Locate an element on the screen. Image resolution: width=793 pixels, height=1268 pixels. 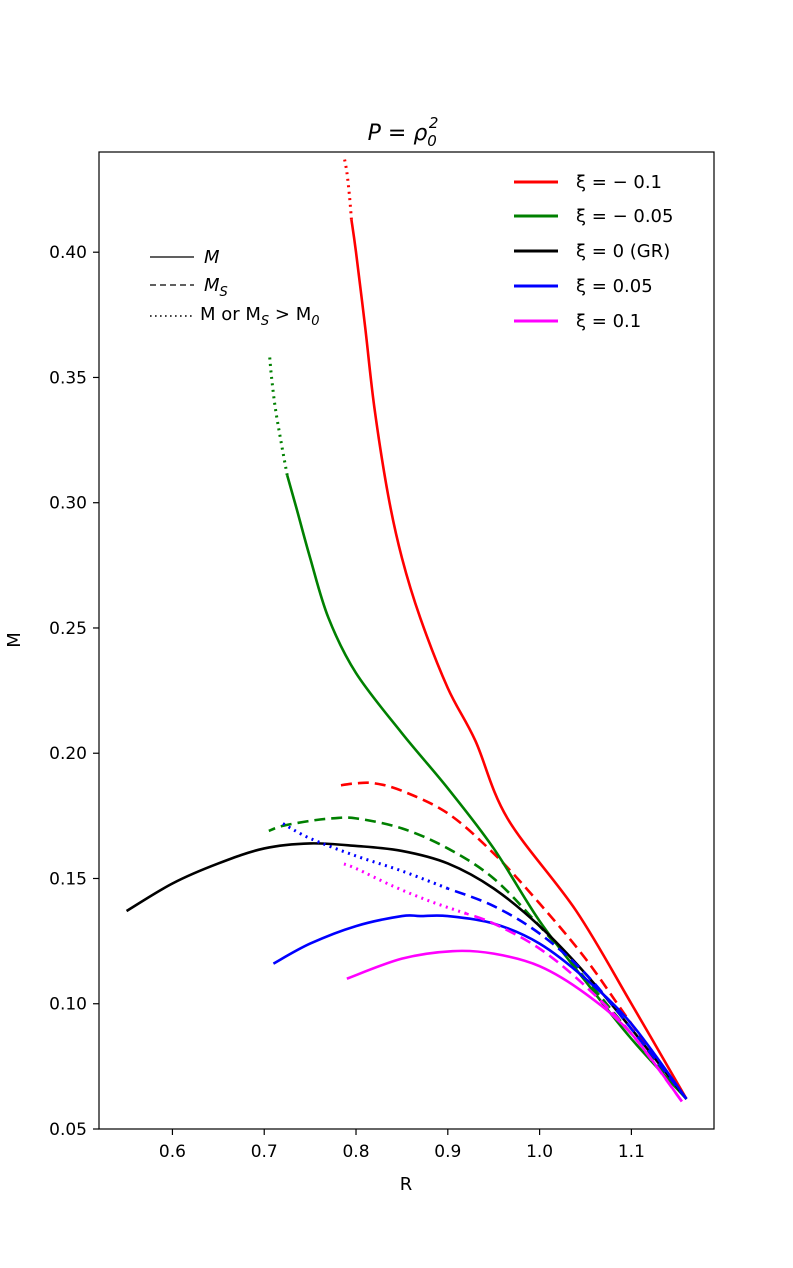
legend-label-xi-0: ξ = 0 (GR) is located at coordinates (623, 251).